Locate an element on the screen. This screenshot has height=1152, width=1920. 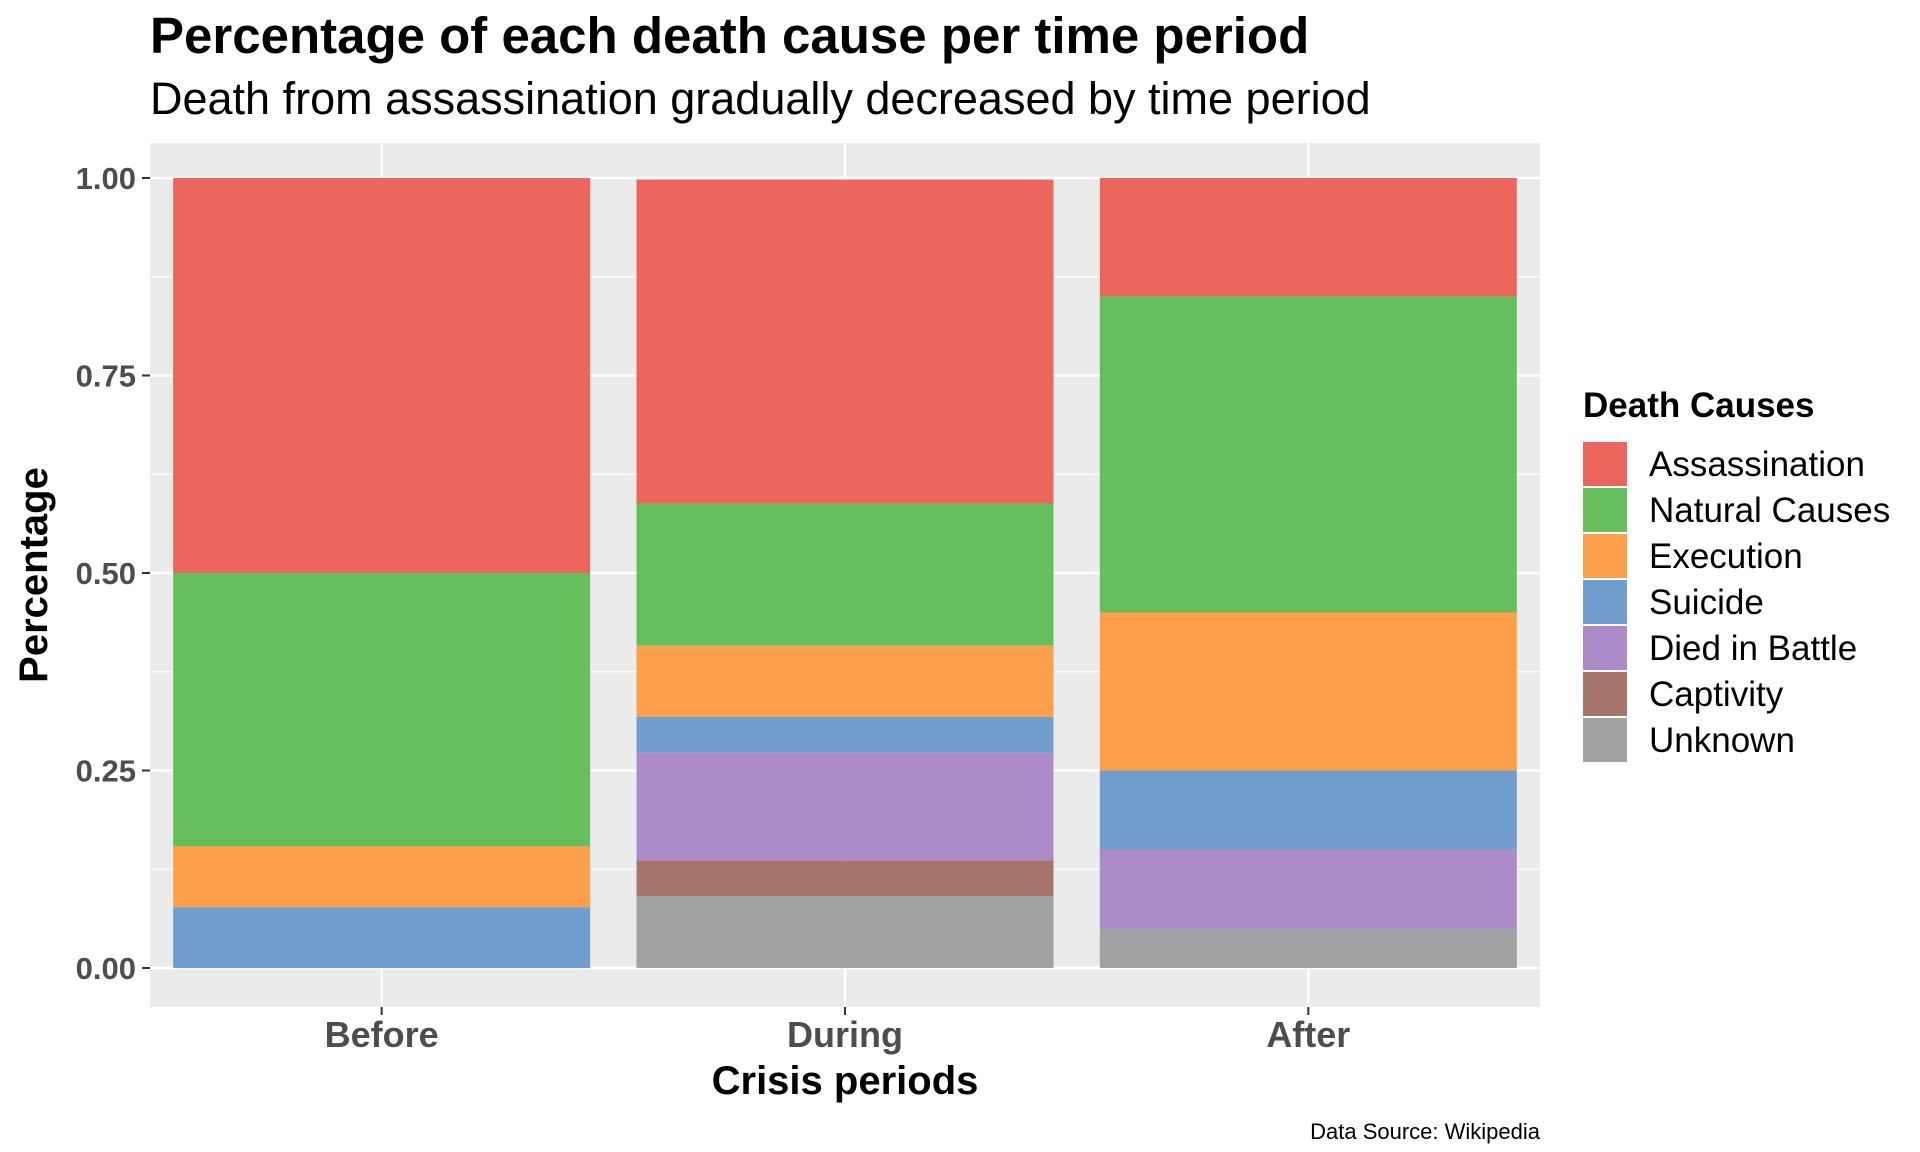
bar-segment-suicide-before is located at coordinates (382, 937).